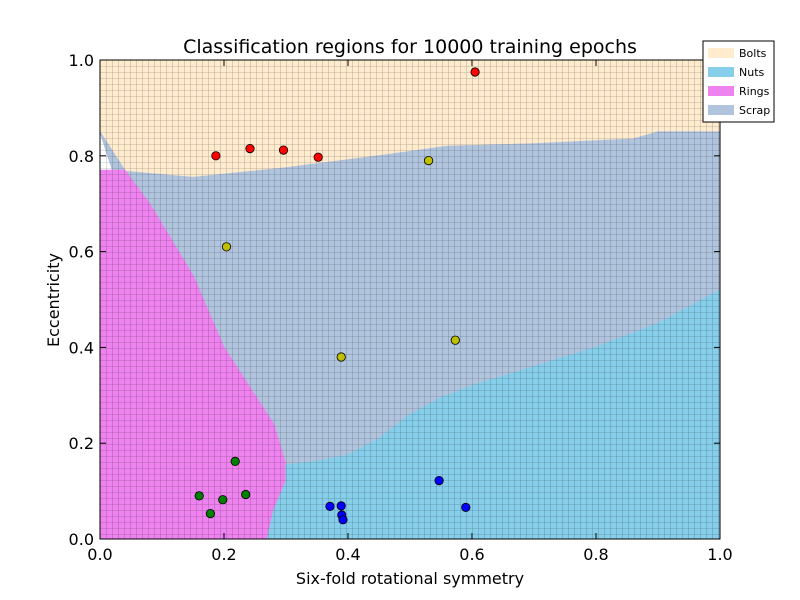  Describe the element at coordinates (721, 110) in the screenshot. I see `legend-swatch-scrap` at that location.